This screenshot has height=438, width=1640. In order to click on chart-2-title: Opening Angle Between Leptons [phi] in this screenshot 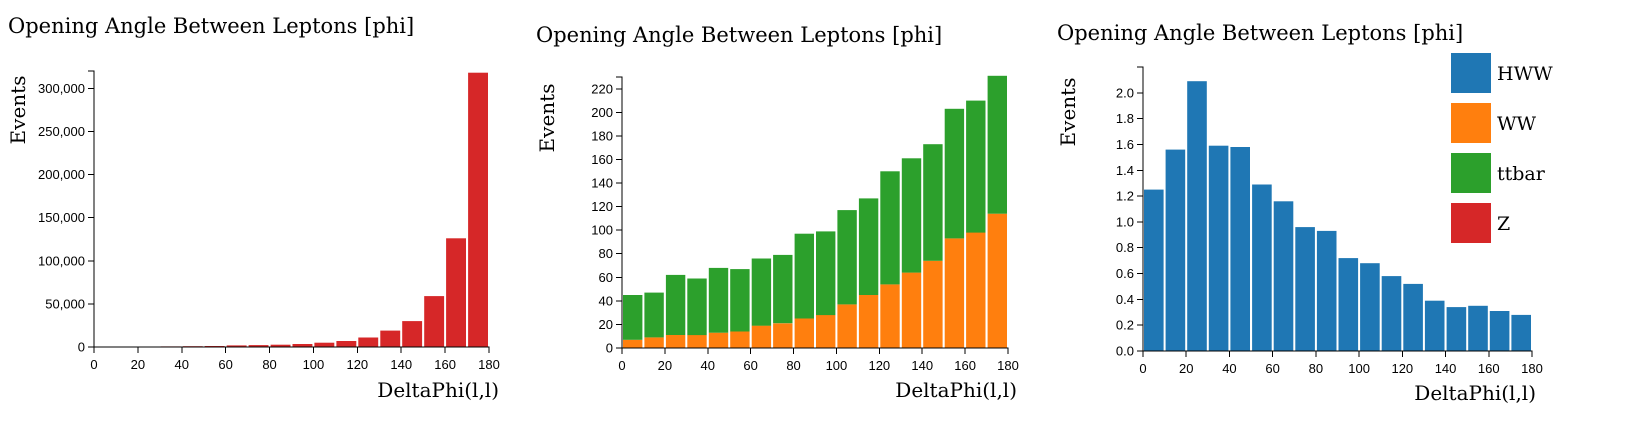, I will do `click(739, 35)`.